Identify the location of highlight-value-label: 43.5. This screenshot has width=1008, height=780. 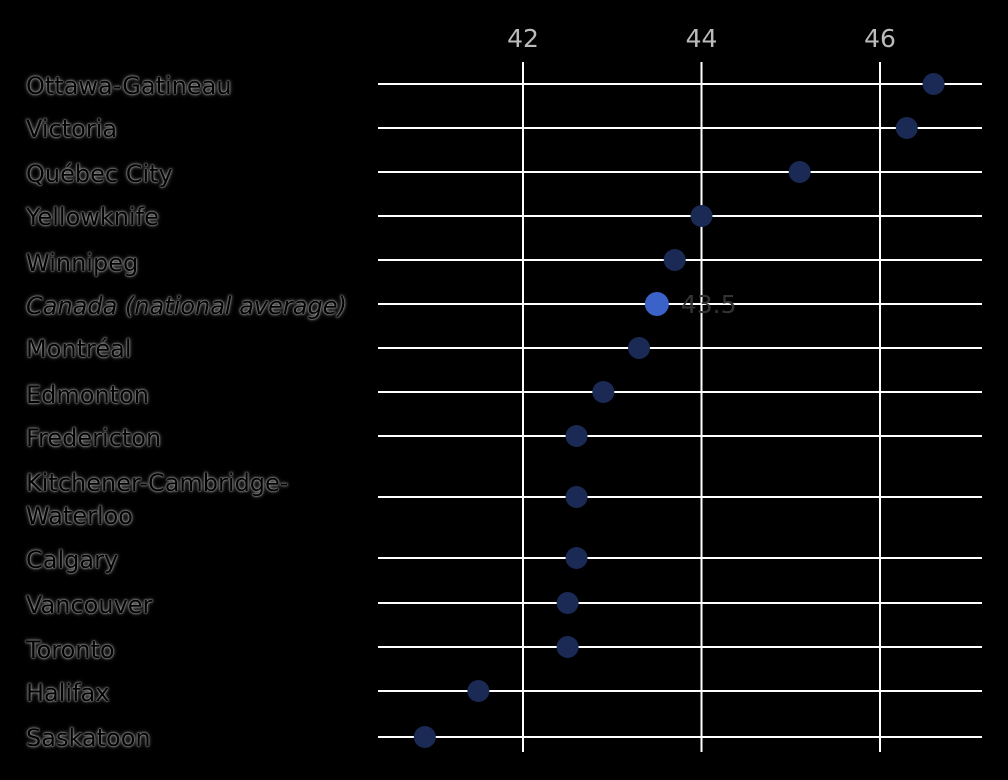
(709, 304).